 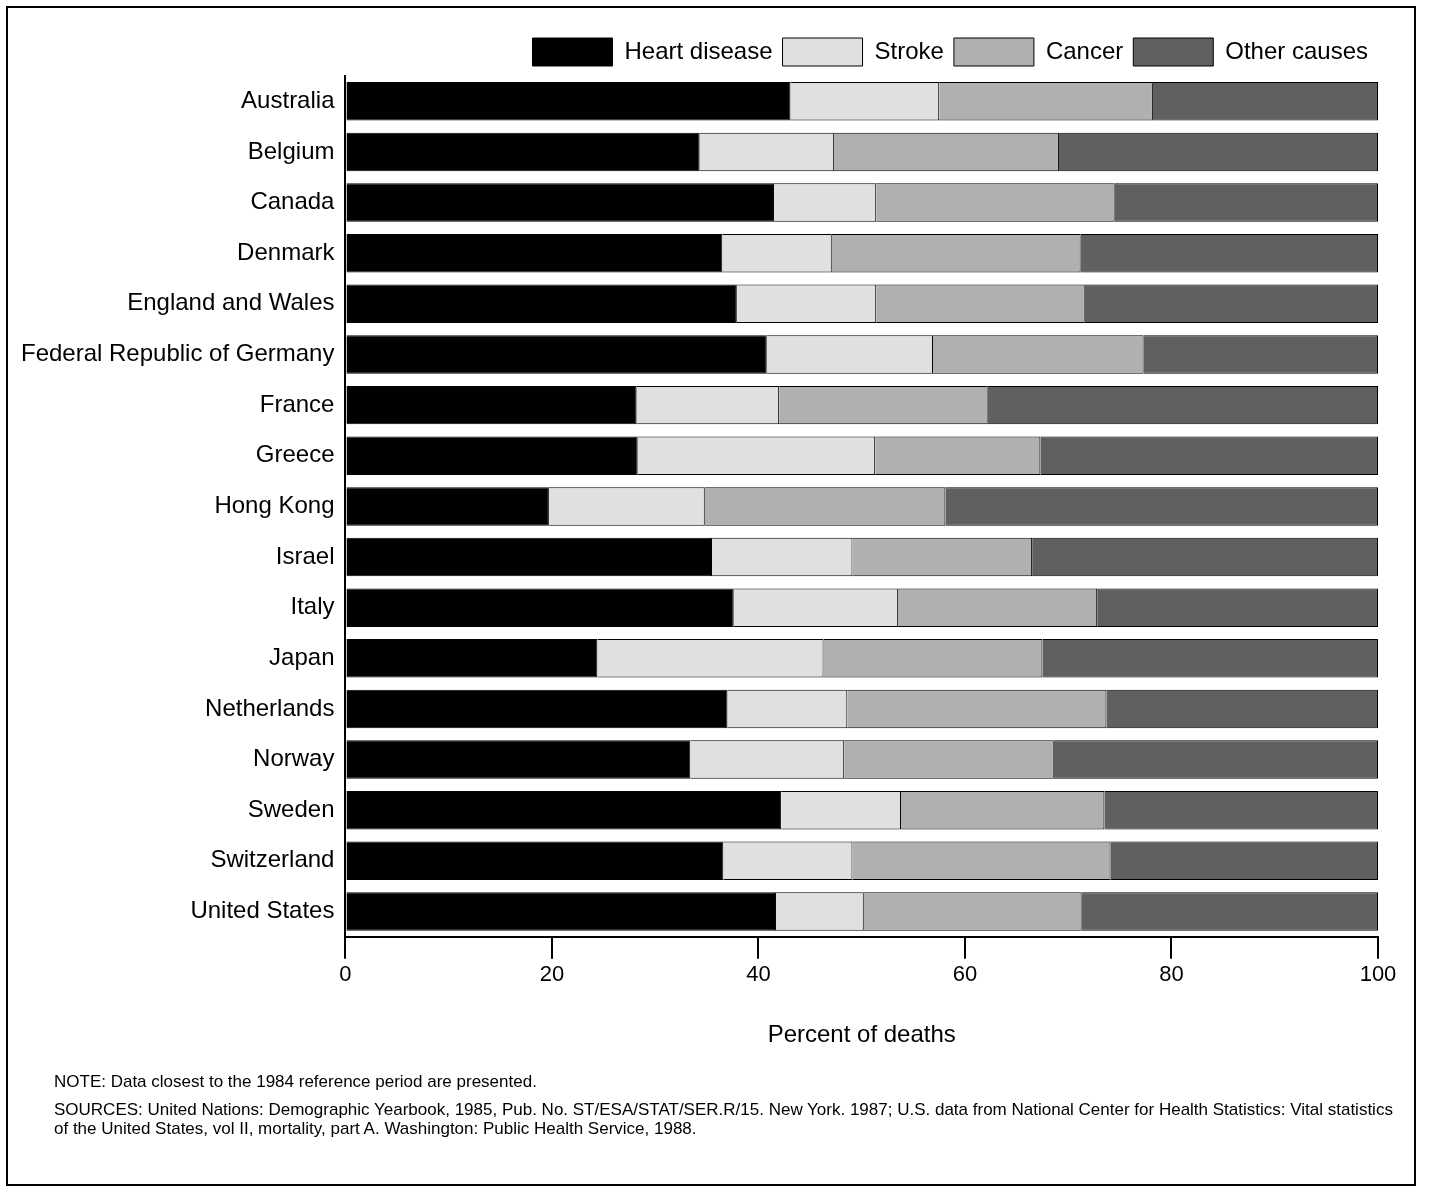 What do you see at coordinates (758, 974) in the screenshot?
I see `x-tick-label: 40` at bounding box center [758, 974].